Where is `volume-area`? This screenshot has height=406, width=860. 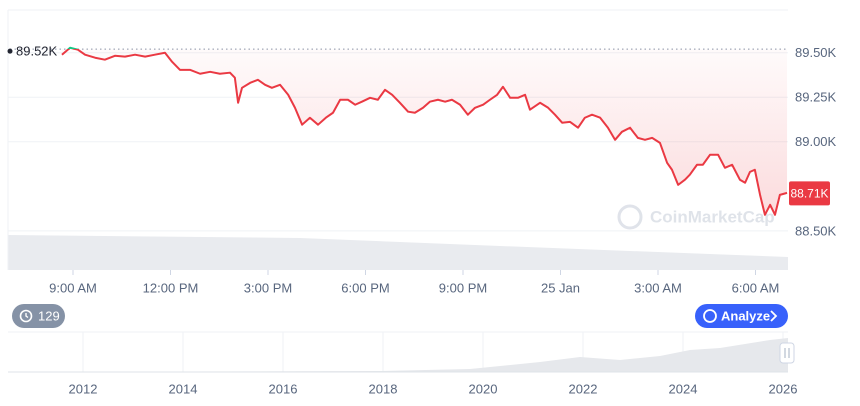 volume-area is located at coordinates (398, 252).